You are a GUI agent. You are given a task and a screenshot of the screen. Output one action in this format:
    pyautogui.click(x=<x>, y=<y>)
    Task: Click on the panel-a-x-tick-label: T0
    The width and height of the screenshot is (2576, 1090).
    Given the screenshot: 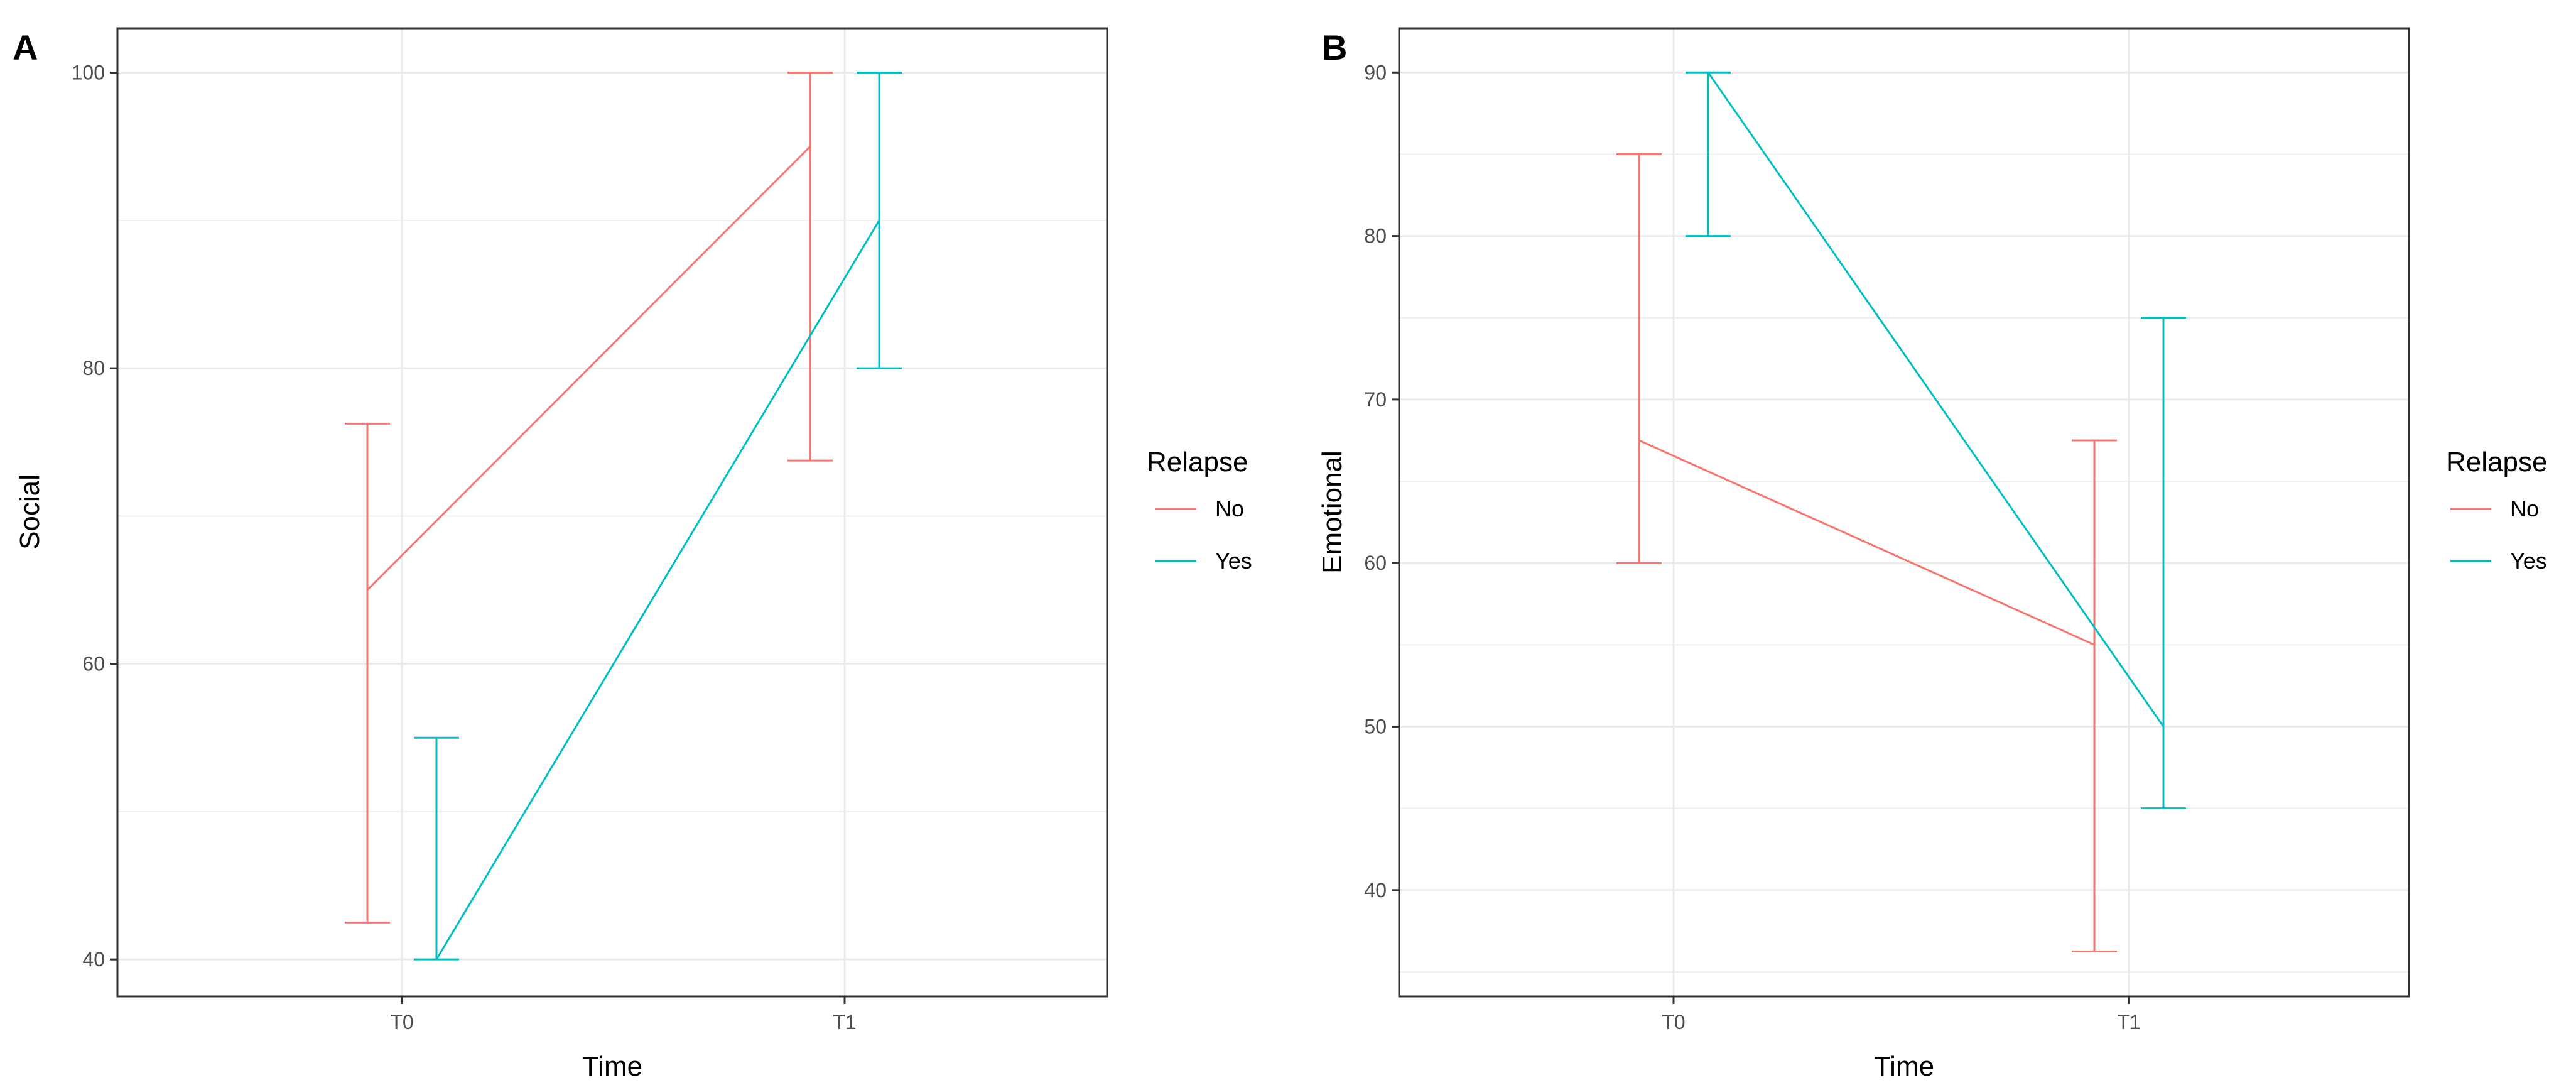 What is the action you would take?
    pyautogui.click(x=402, y=1022)
    